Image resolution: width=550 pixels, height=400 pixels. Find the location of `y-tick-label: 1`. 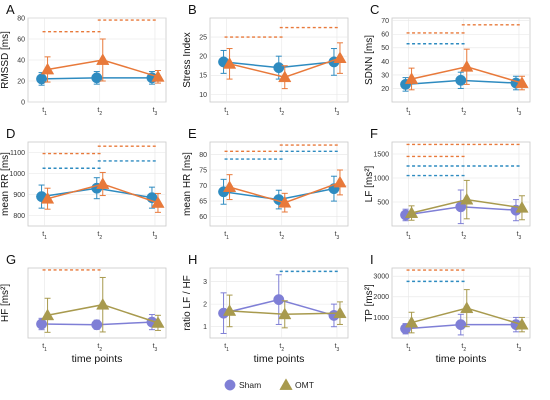

y-tick-label: 1 is located at coordinates (205, 327).